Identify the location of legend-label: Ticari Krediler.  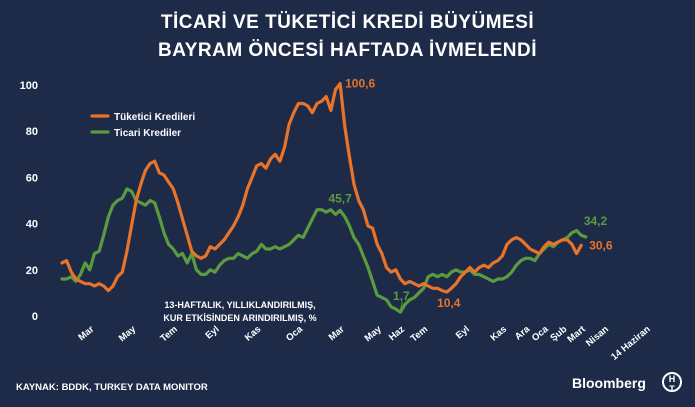
(147, 133).